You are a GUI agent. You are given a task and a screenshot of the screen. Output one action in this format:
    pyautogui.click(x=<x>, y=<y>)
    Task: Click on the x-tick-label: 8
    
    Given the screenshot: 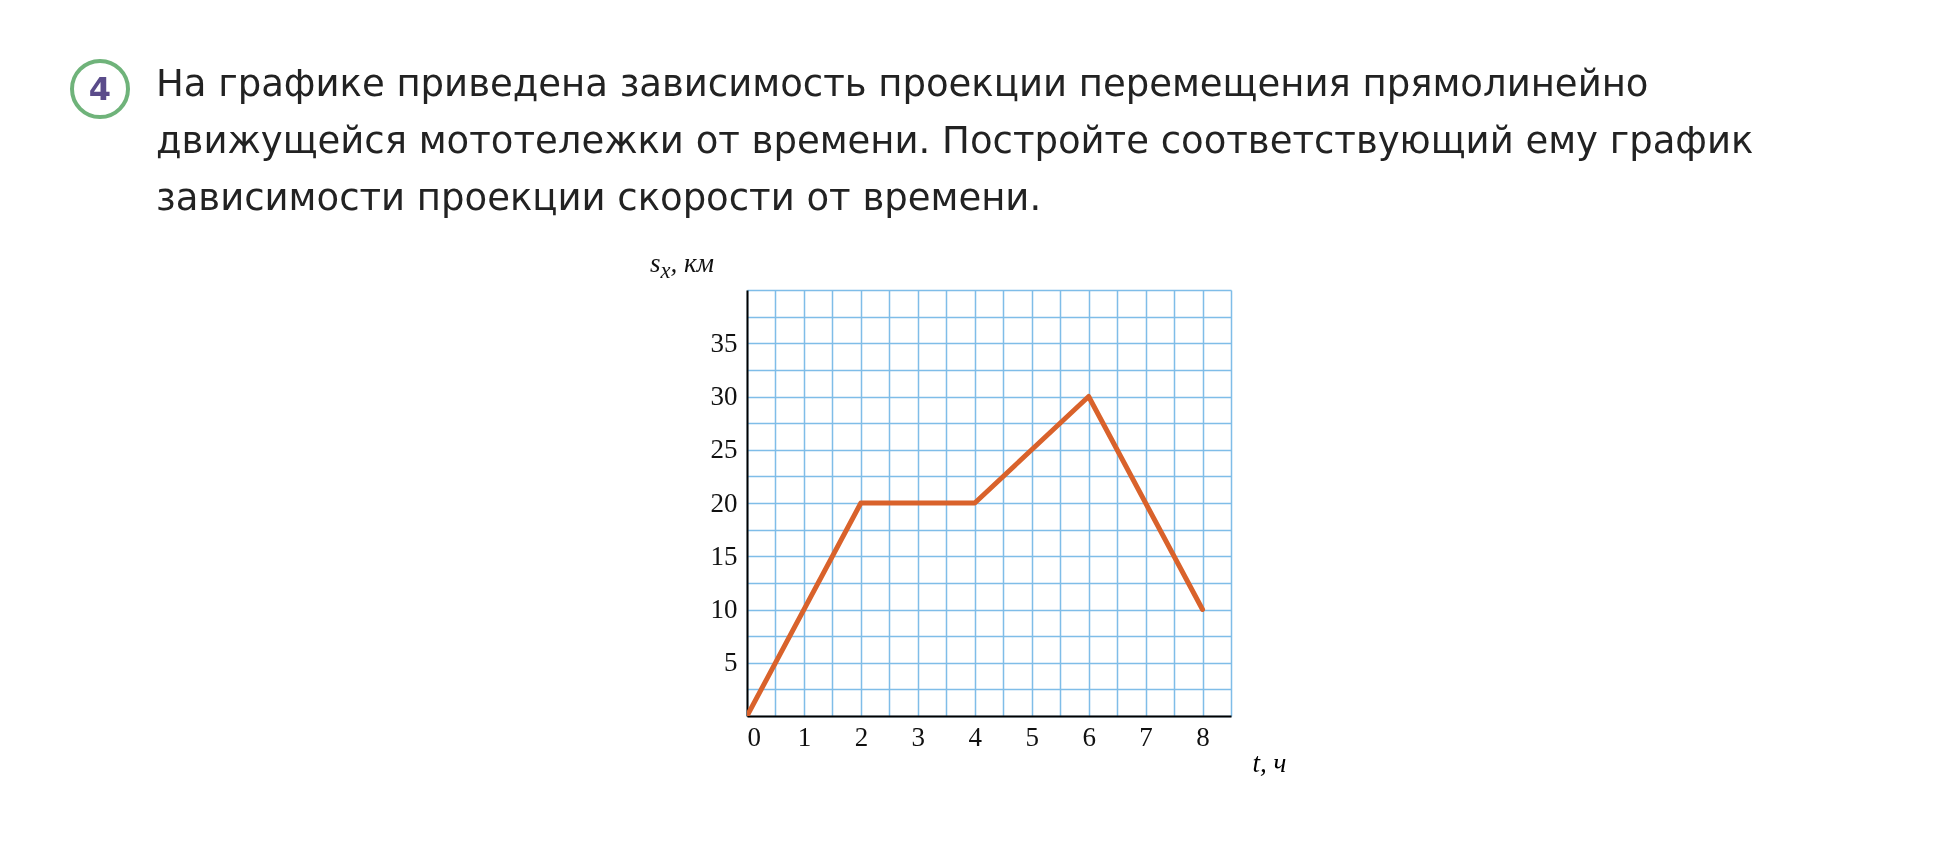 What is the action you would take?
    pyautogui.click(x=1203, y=736)
    